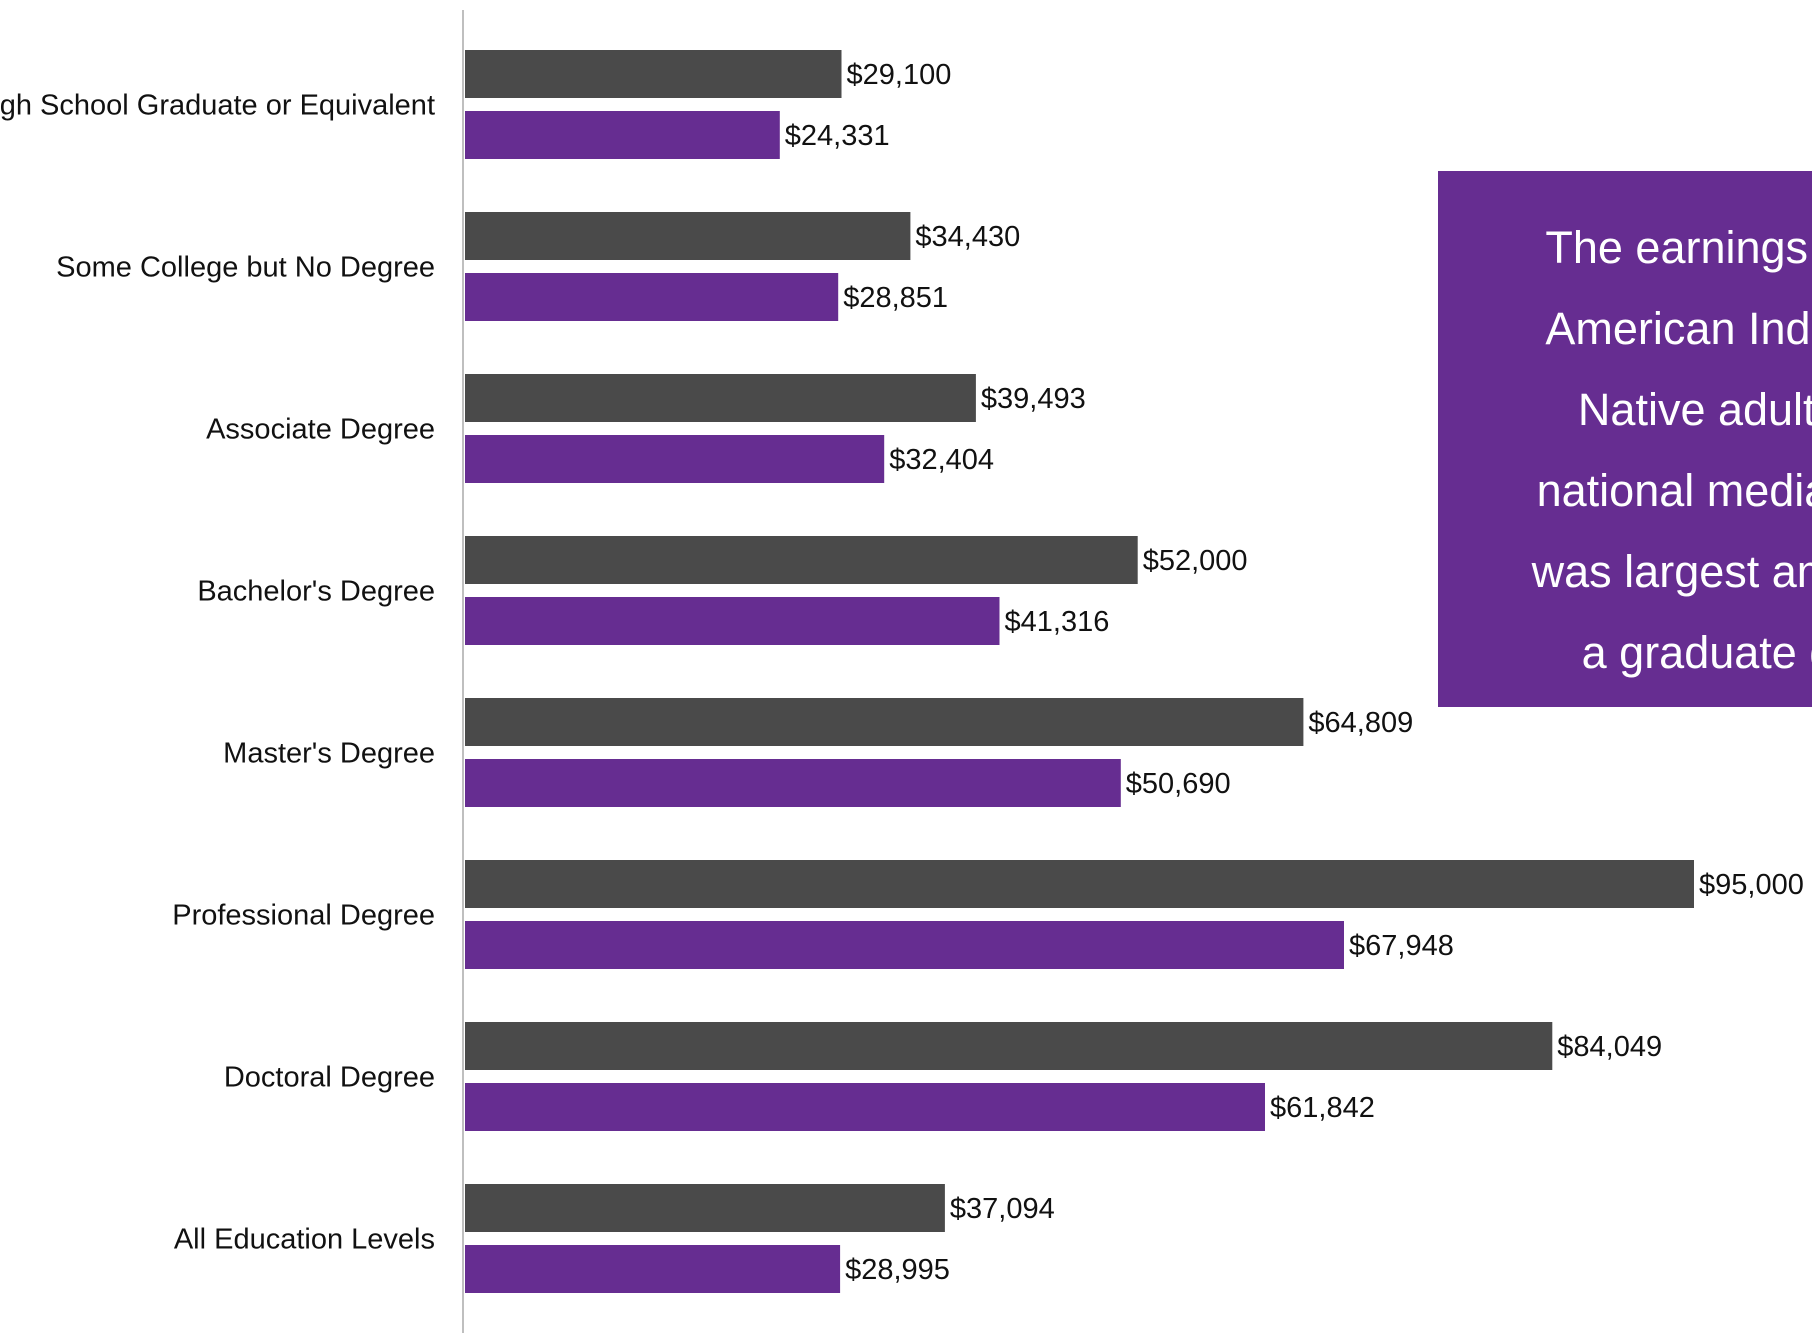 This screenshot has width=1812, height=1333. What do you see at coordinates (304, 1240) in the screenshot?
I see `category-label-7: All Education Levels` at bounding box center [304, 1240].